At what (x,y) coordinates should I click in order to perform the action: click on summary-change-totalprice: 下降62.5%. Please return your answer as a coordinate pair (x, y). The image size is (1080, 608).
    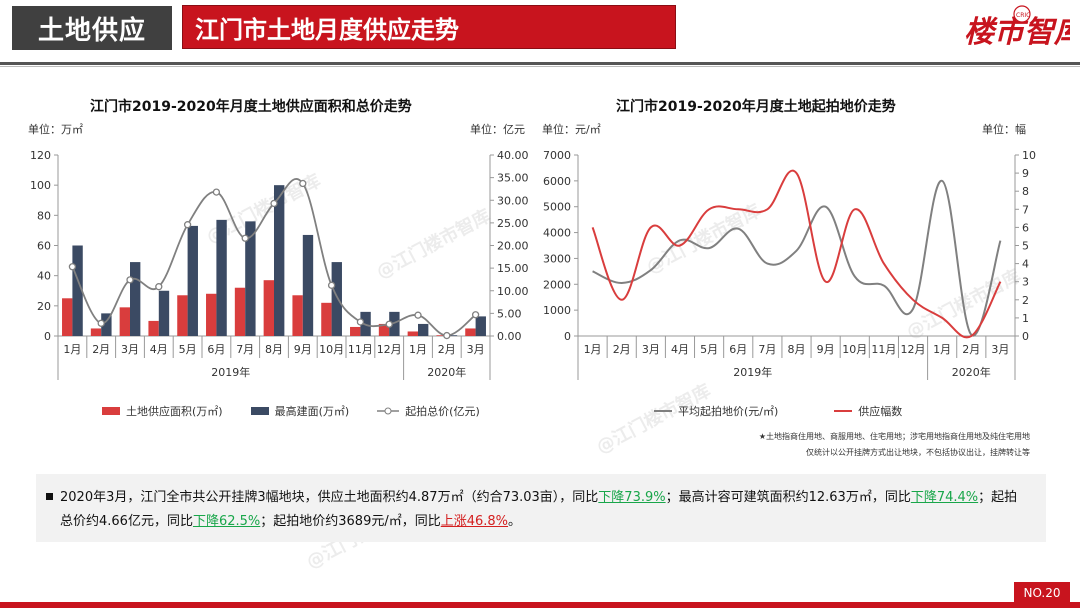
    Looking at the image, I should click on (226, 521).